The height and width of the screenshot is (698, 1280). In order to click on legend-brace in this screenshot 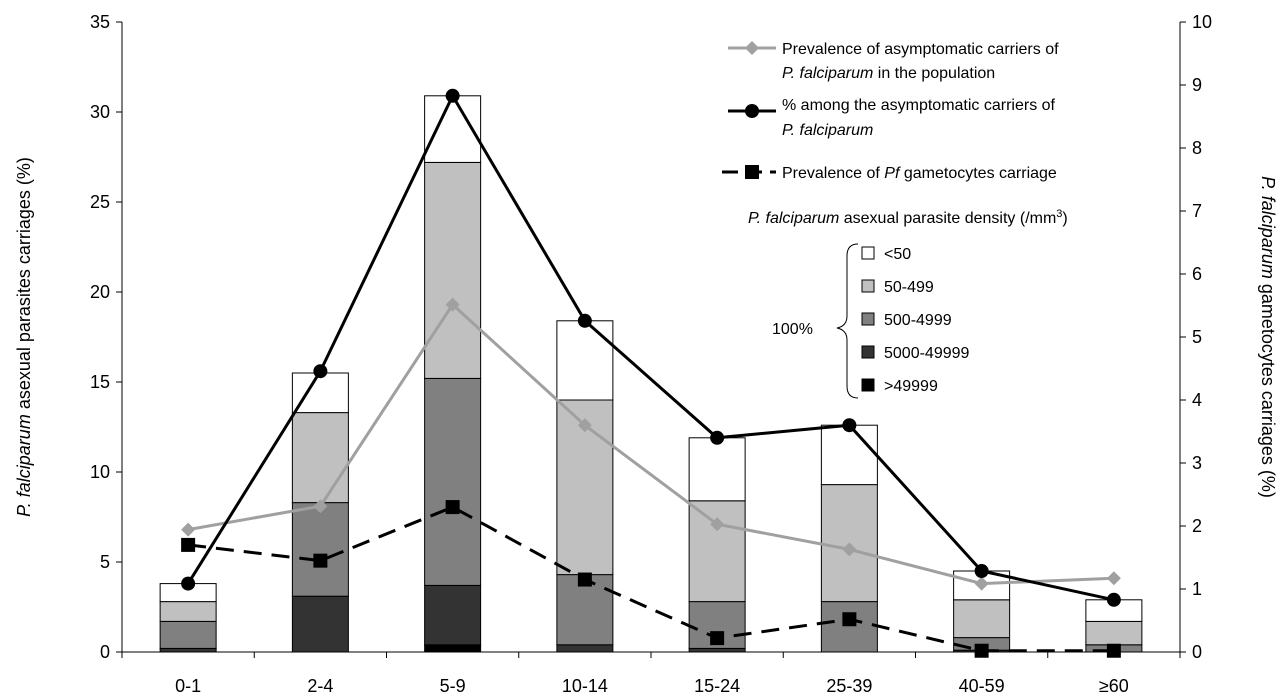, I will do `click(847, 321)`.